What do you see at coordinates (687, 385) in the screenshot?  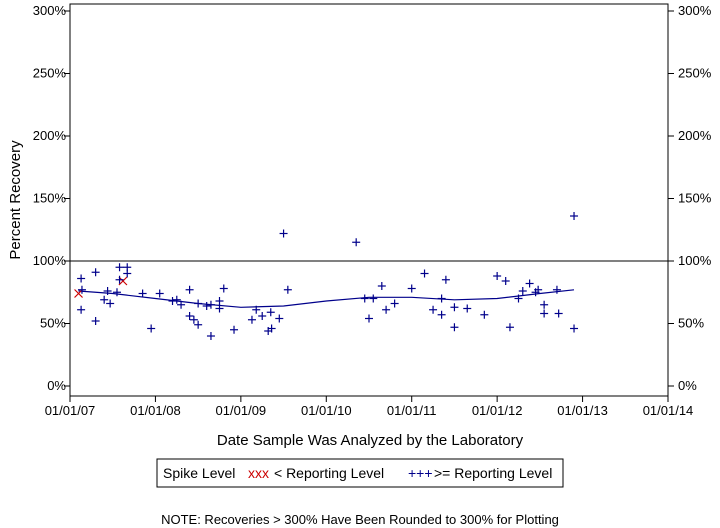 I see `y-tick-label-right: 0%` at bounding box center [687, 385].